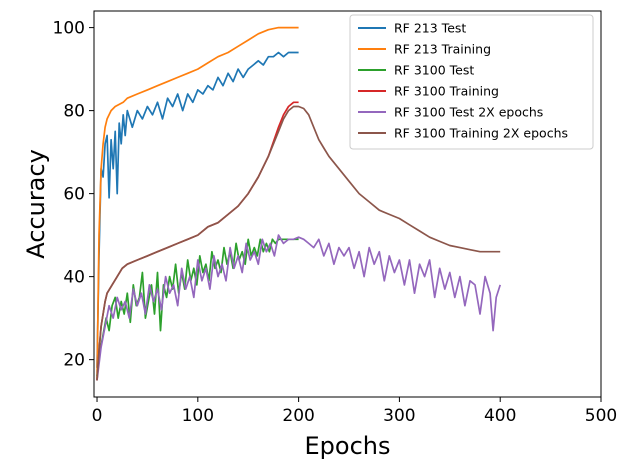 The width and height of the screenshot is (630, 470). Describe the element at coordinates (442, 49) in the screenshot. I see `legend-entry: RF 213 Training` at that location.